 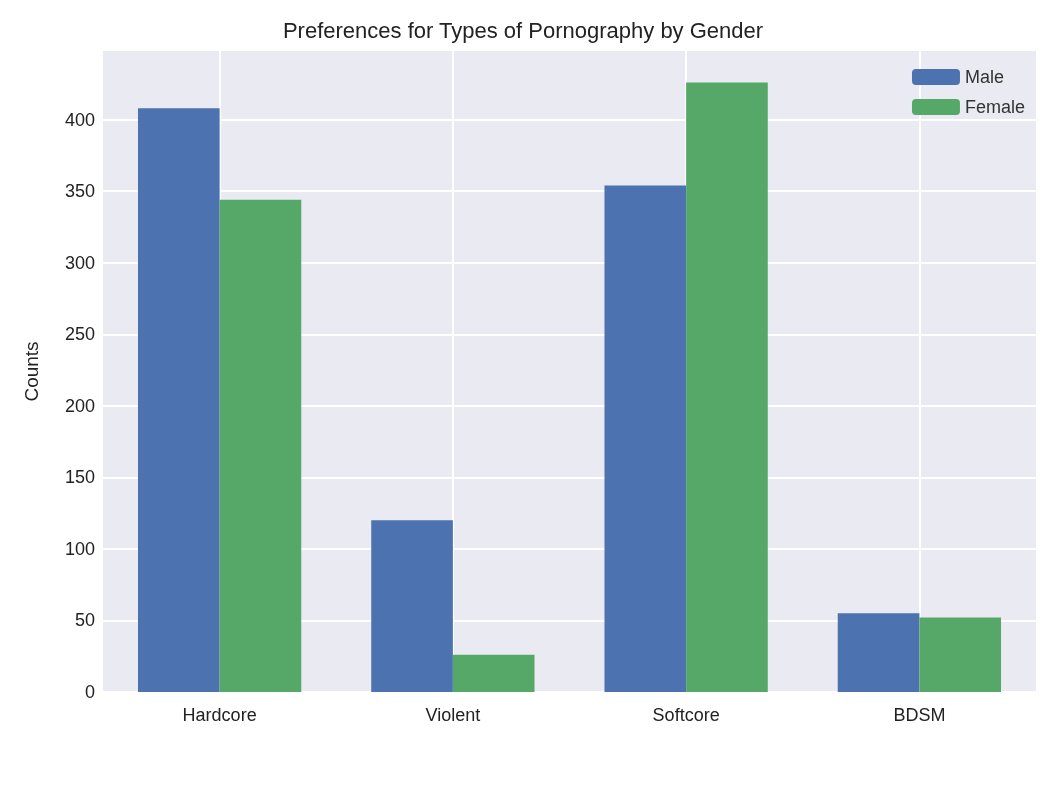 What do you see at coordinates (984, 77) in the screenshot?
I see `legend-label: Male` at bounding box center [984, 77].